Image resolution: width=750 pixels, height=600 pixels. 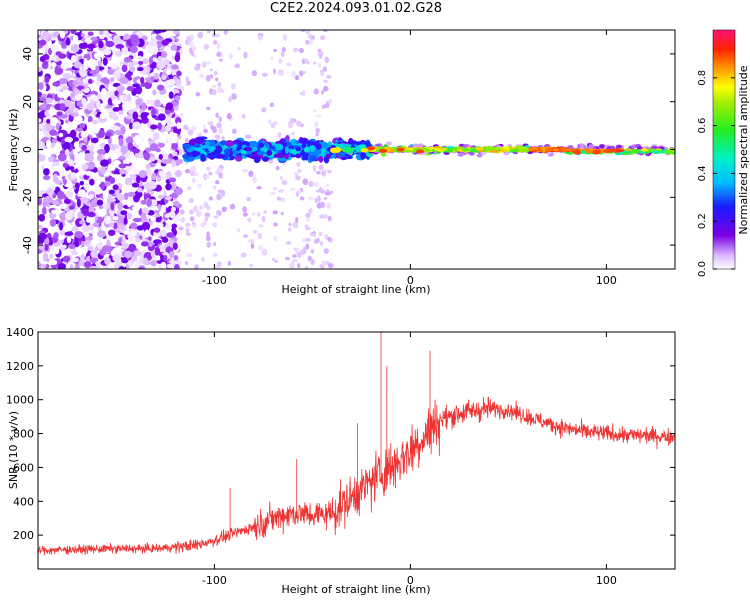 I want to click on heatmap-y-tick-label: 40, so click(x=27, y=54).